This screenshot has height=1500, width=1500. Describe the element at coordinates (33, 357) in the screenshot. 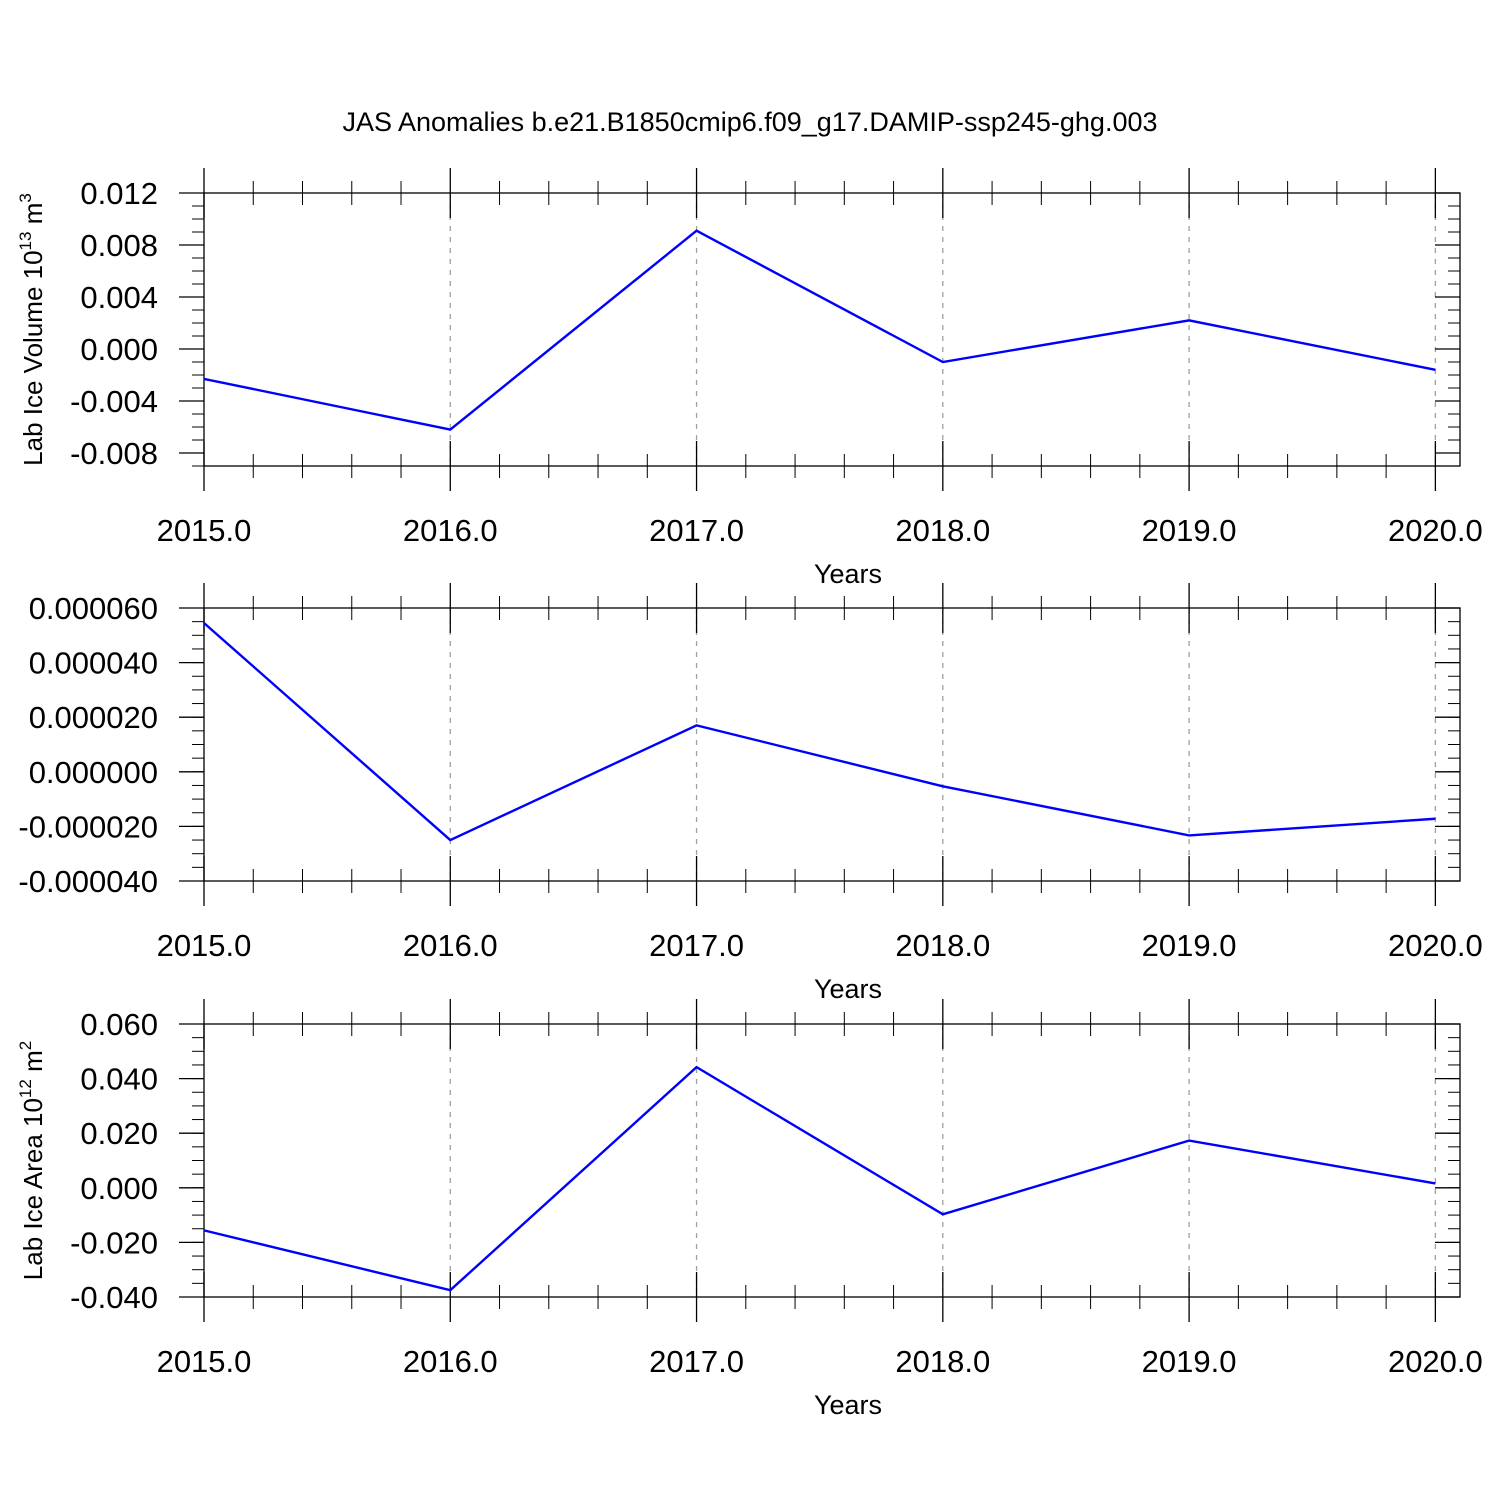

I see `y-axis-label-text: Lab Ice Volume 10` at that location.